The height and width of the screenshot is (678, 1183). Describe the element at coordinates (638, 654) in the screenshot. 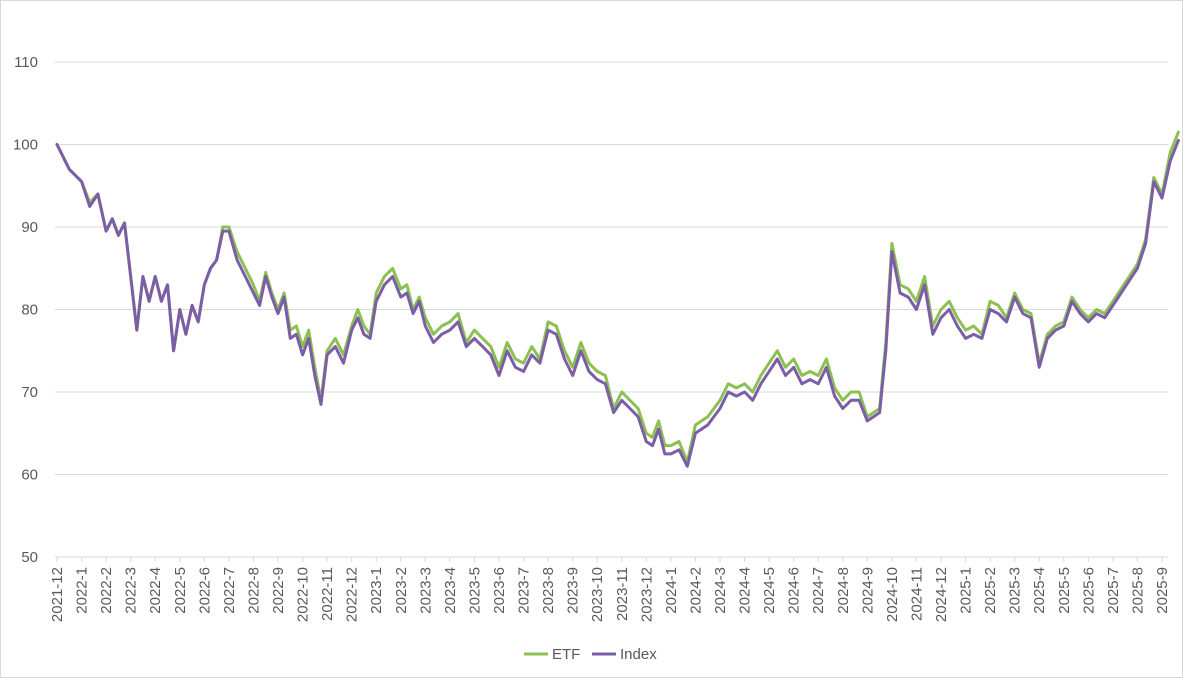

I see `legend-label-index: Index` at that location.